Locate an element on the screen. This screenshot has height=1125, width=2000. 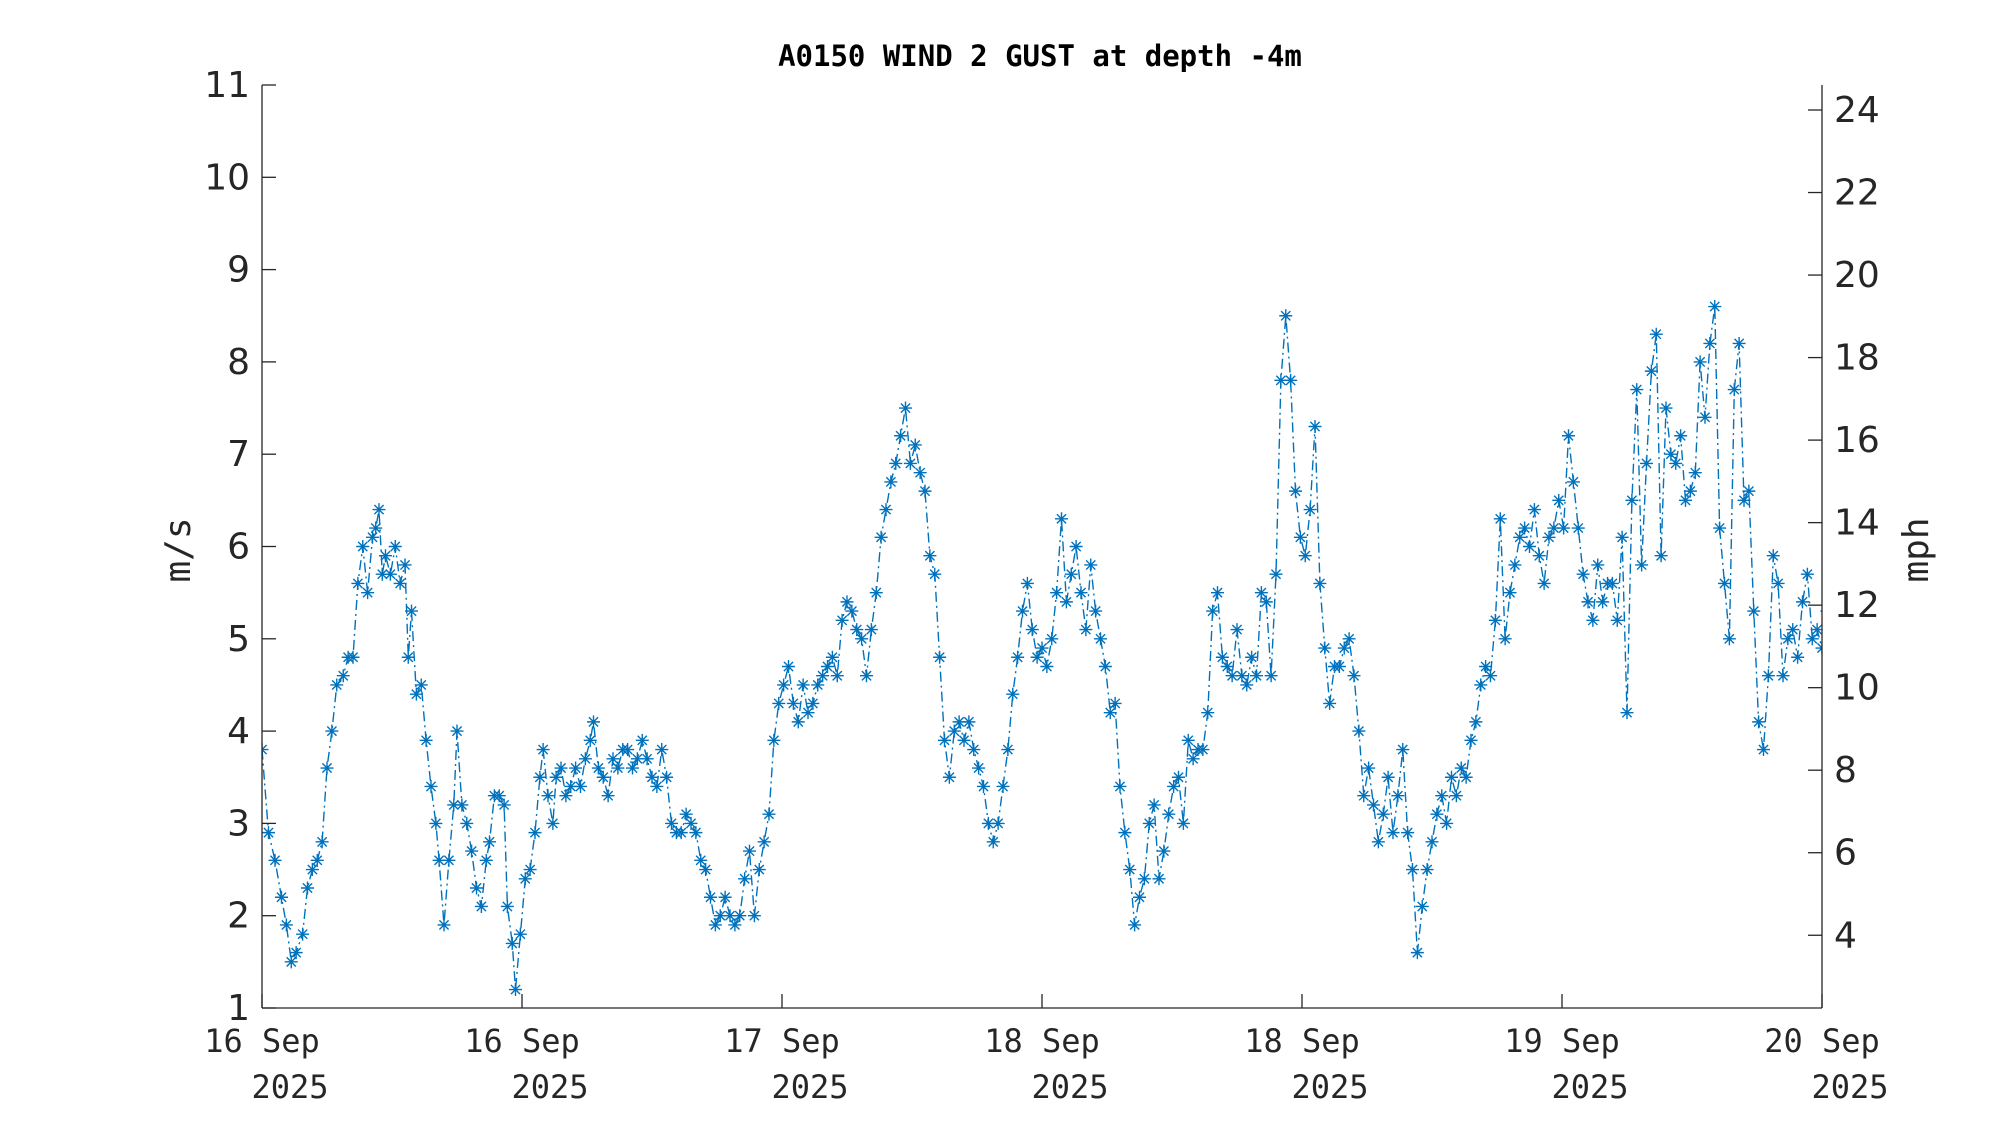
left-y-tick-label: 10 is located at coordinates (227, 177).